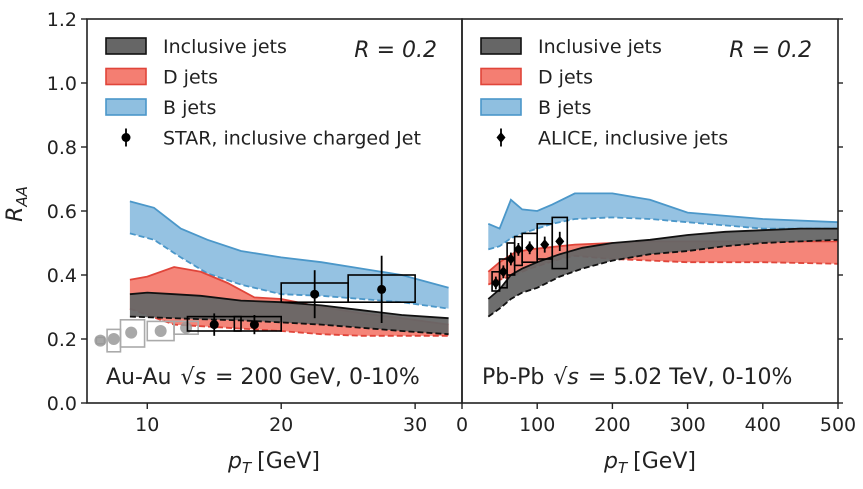 Image resolution: width=863 pixels, height=489 pixels. I want to click on R-band-b-jets, so click(663, 221).